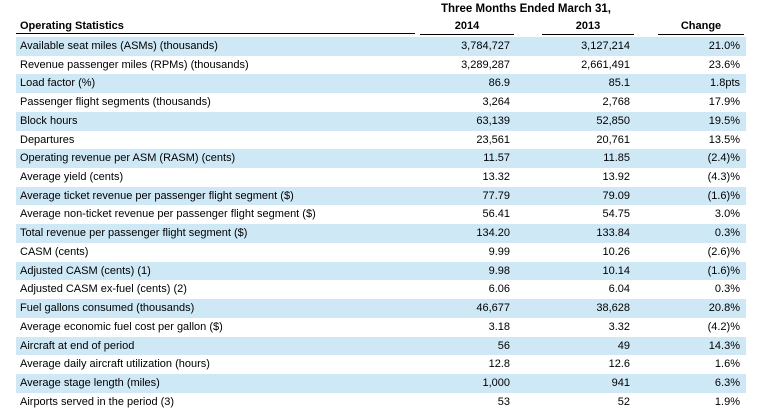 Image resolution: width=762 pixels, height=415 pixels. What do you see at coordinates (616, 214) in the screenshot?
I see `value-2013: 54.75` at bounding box center [616, 214].